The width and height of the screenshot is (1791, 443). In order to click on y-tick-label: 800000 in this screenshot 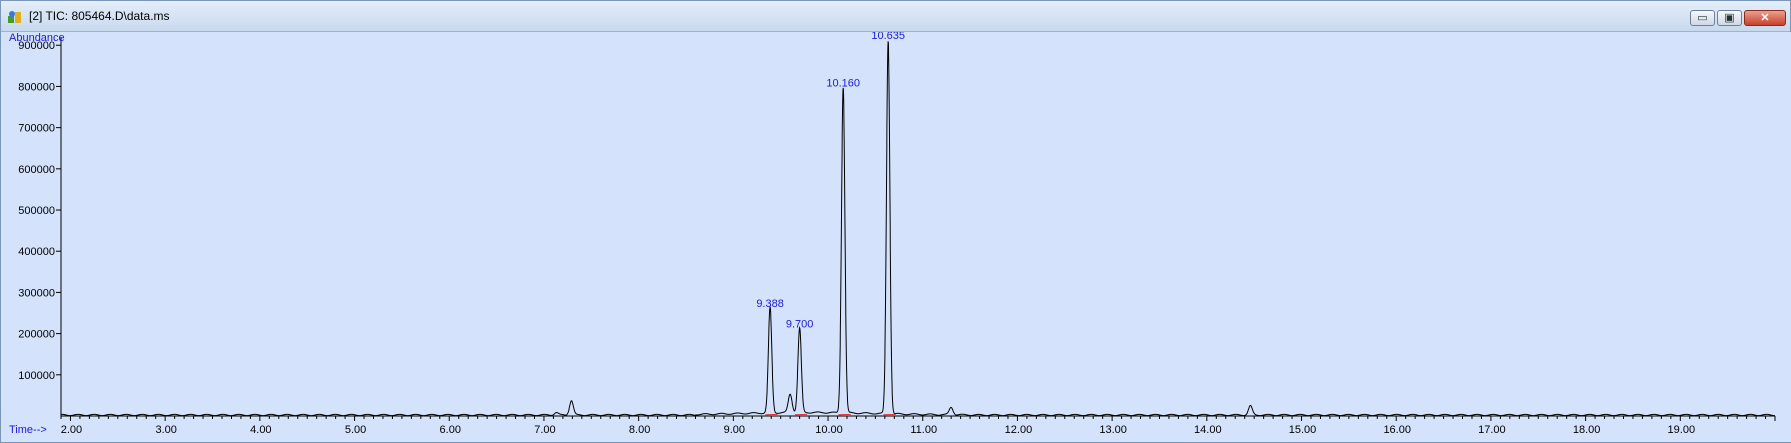, I will do `click(36, 87)`.